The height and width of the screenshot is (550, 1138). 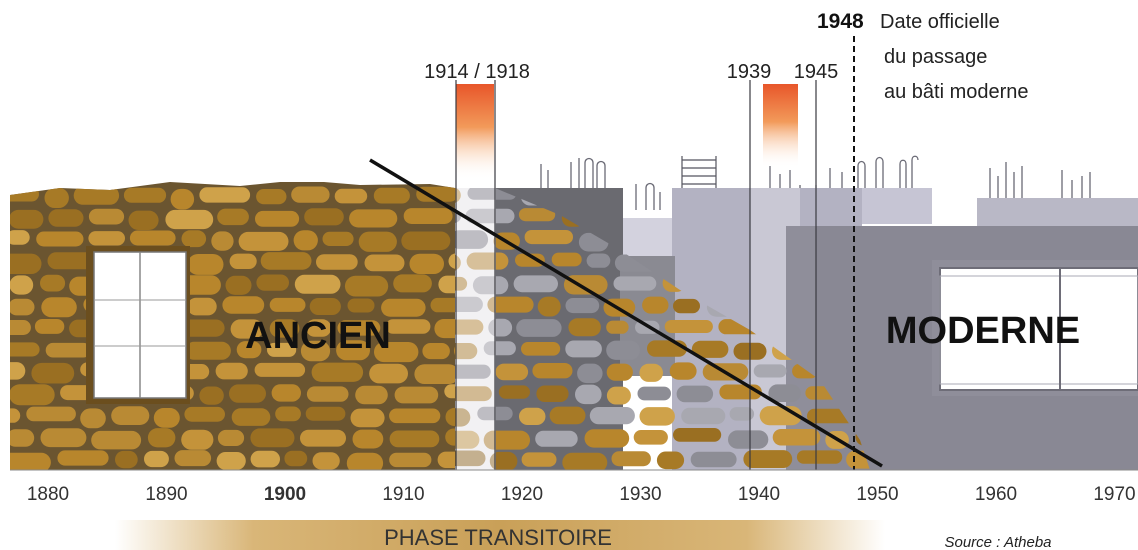 I want to click on phase-band, so click(x=500, y=535).